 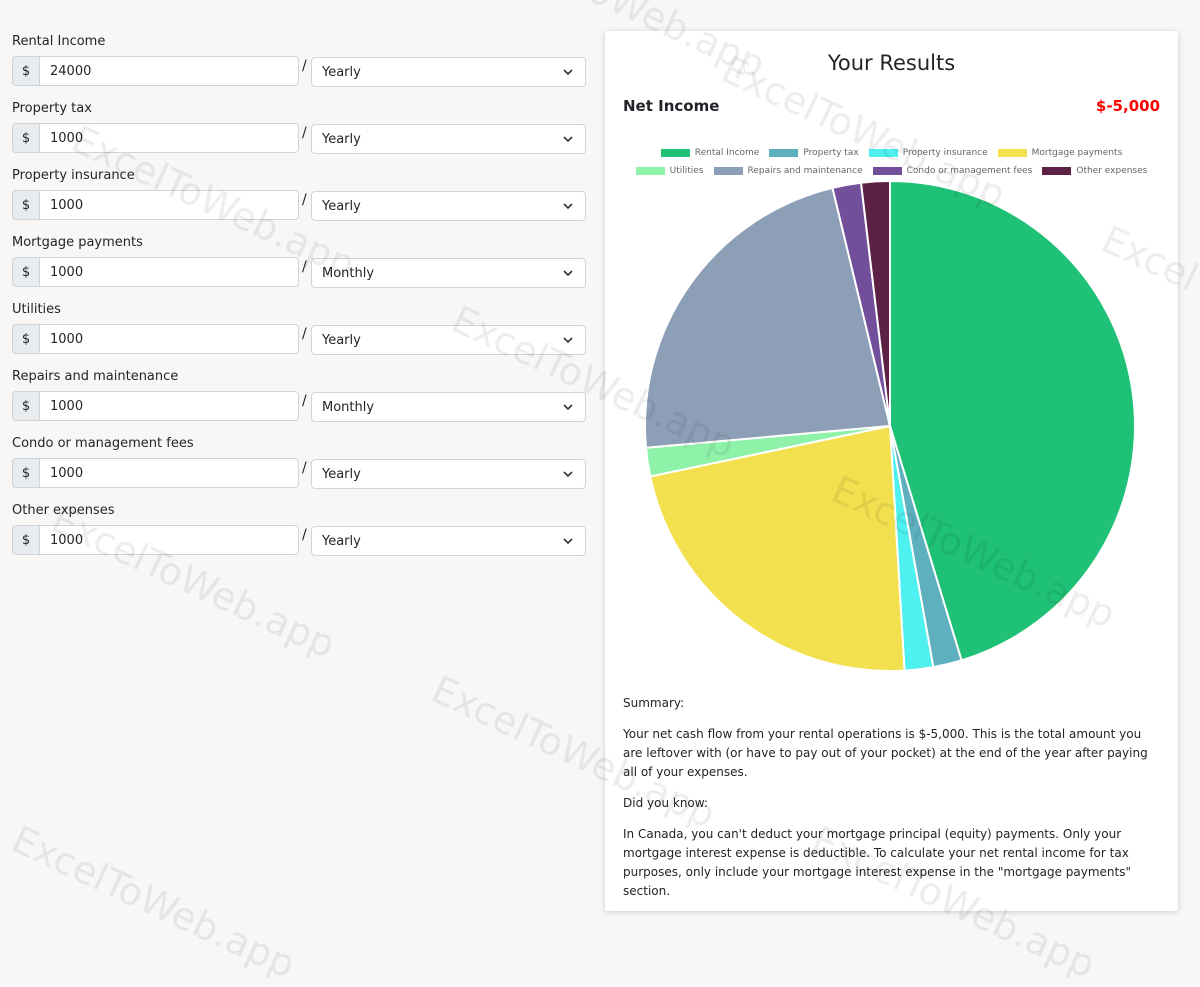 I want to click on legend-item: Repairs and maintenance, so click(x=788, y=171).